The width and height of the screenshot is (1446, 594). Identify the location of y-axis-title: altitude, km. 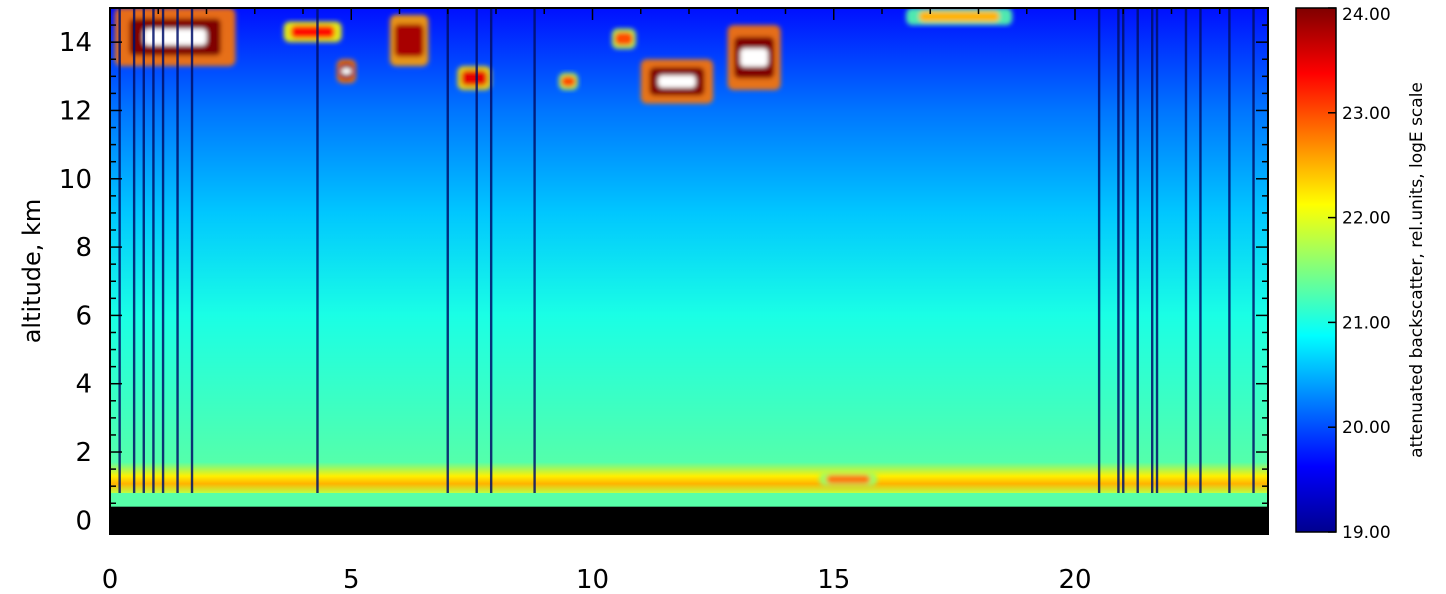
(32, 271).